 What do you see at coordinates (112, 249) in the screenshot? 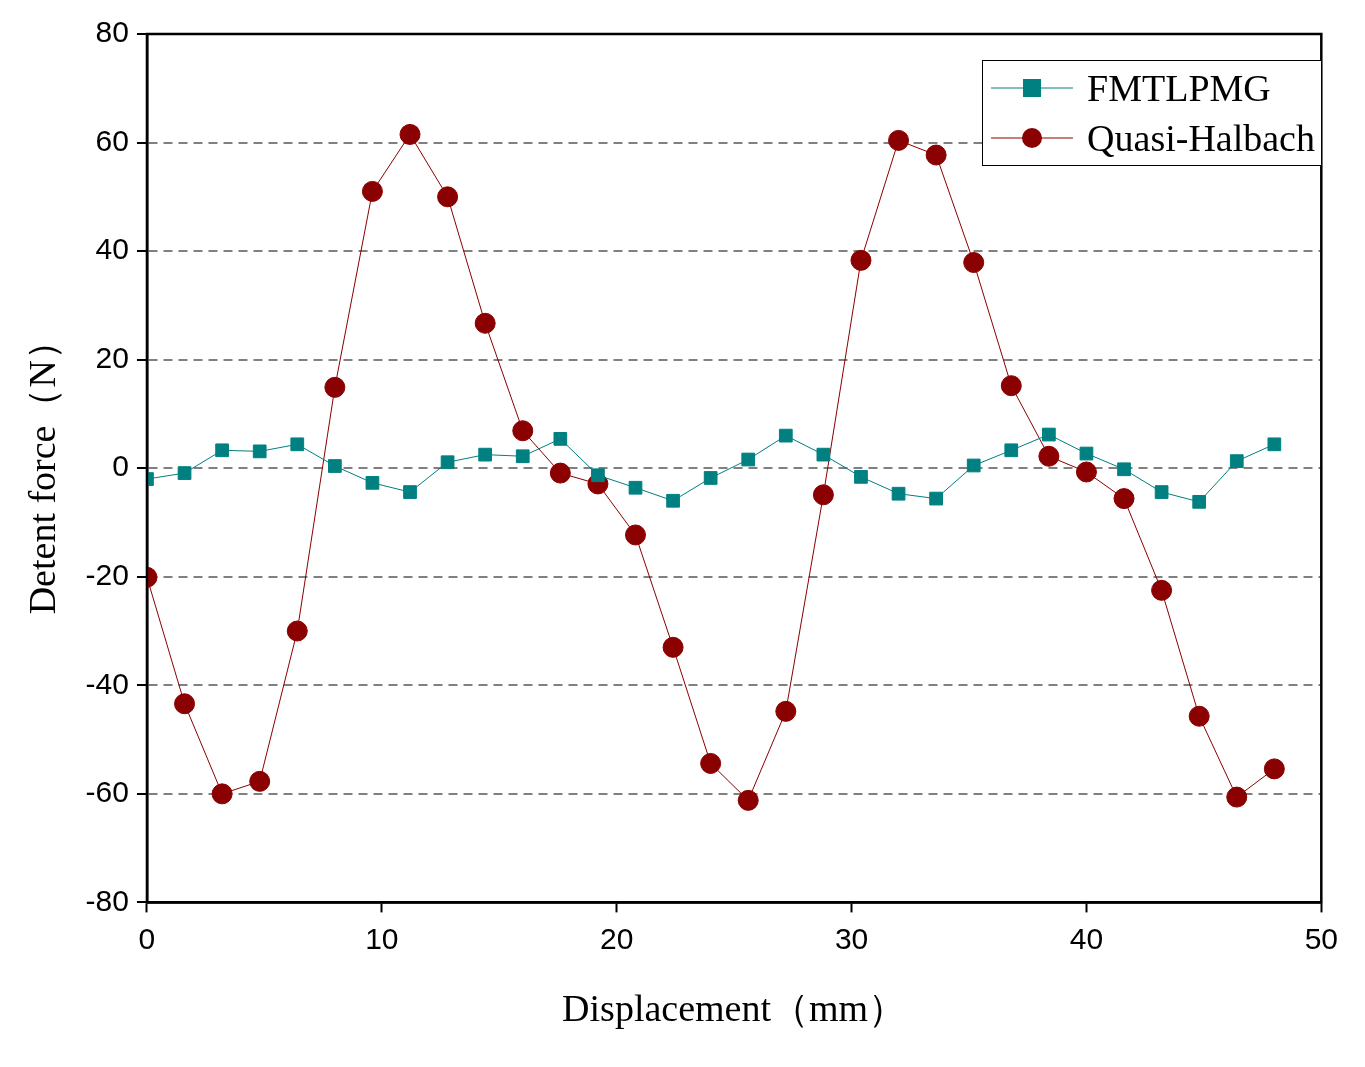
I see `y-tick-label: 40` at bounding box center [112, 249].